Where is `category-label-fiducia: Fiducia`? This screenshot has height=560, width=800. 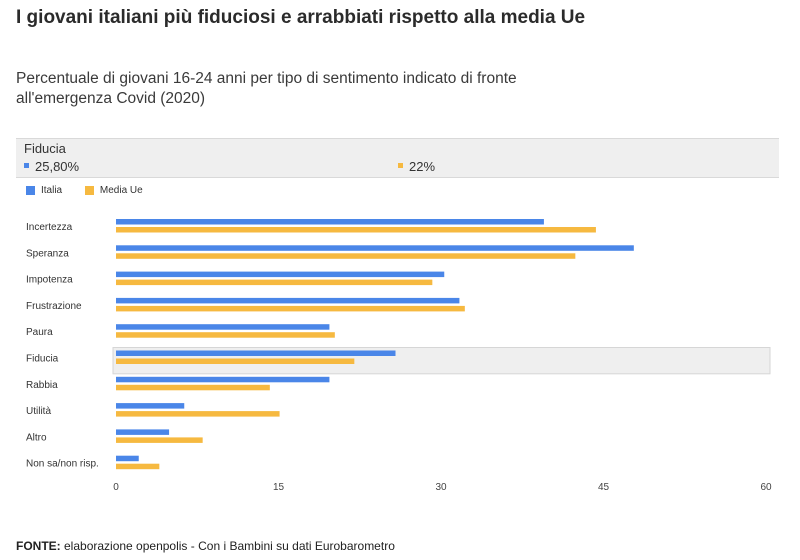 category-label-fiducia: Fiducia is located at coordinates (42, 359).